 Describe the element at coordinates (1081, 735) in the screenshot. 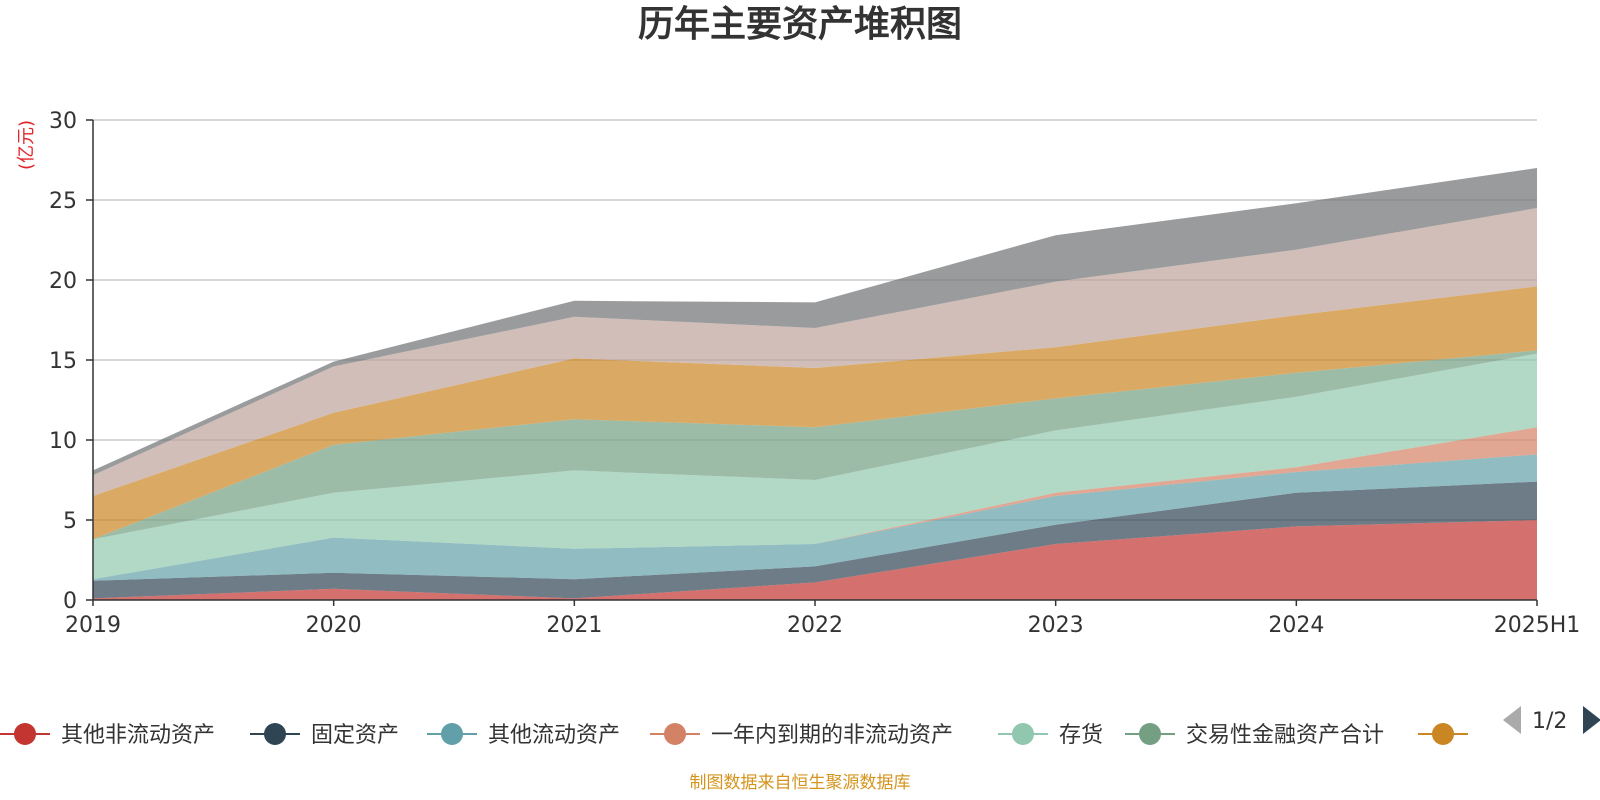

I see `legend-label: 存货` at that location.